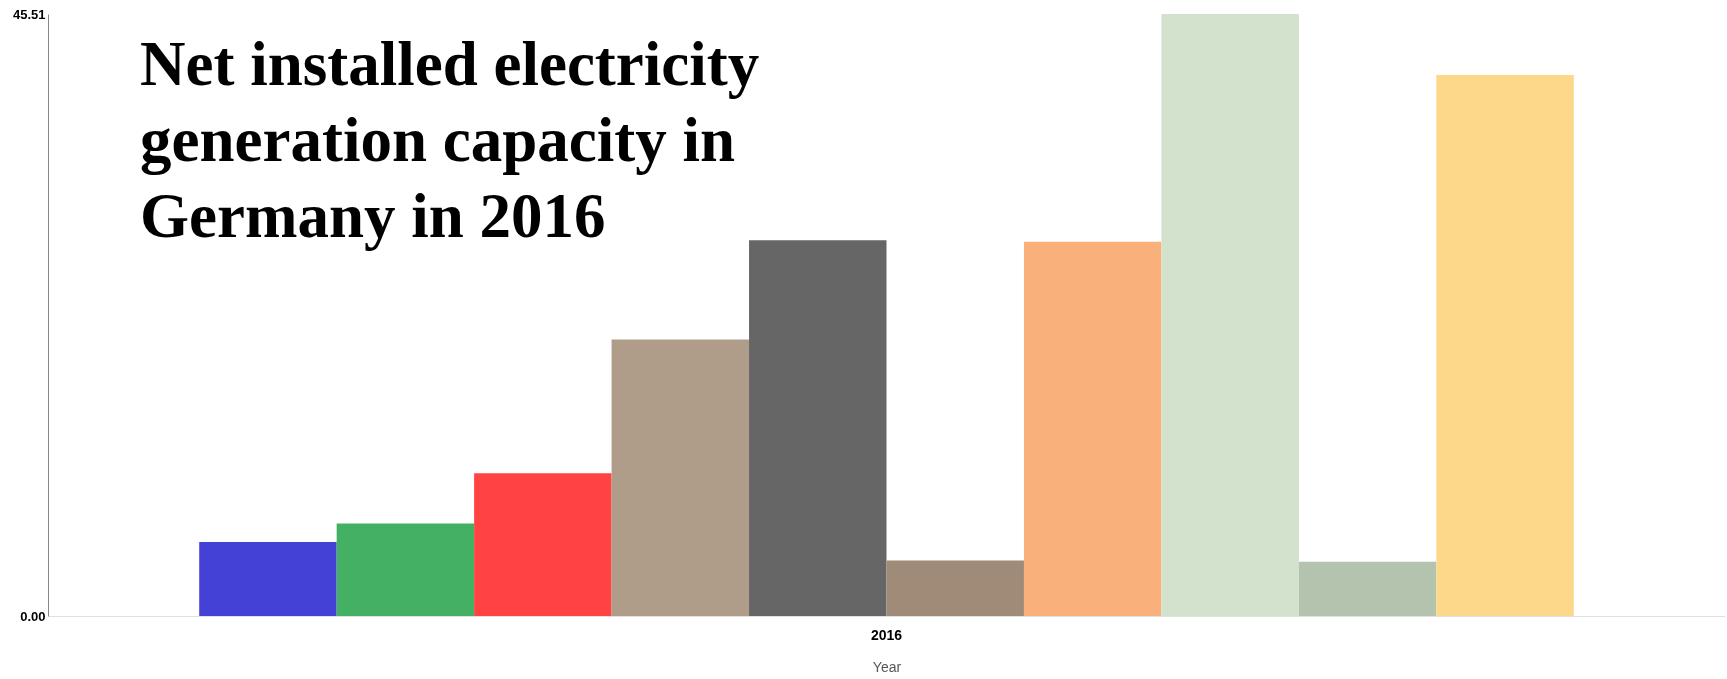 This screenshot has height=679, width=1727. I want to click on x-tick-label: 2016, so click(886, 634).